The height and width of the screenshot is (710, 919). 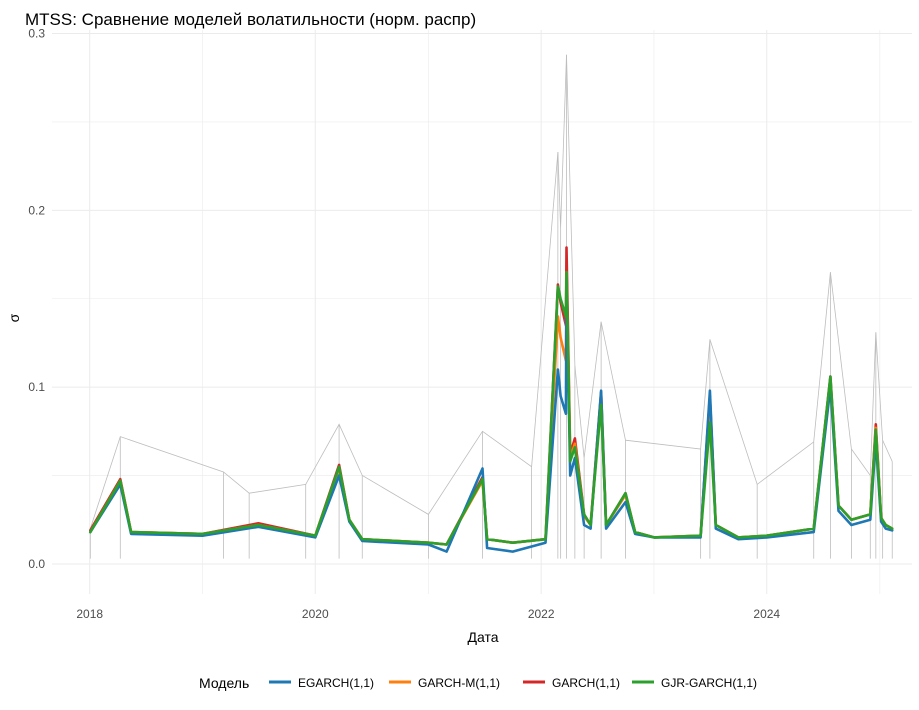 I want to click on y-axis-title: σ, so click(x=14, y=317).